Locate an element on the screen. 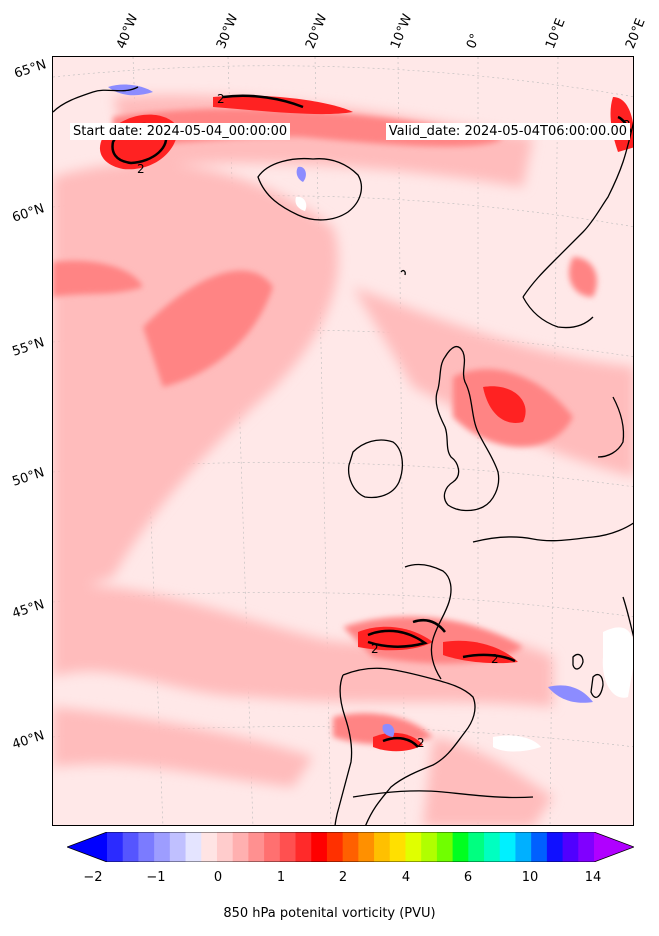 The image size is (659, 936). lat-label-65n: 65°N is located at coordinates (30, 69).